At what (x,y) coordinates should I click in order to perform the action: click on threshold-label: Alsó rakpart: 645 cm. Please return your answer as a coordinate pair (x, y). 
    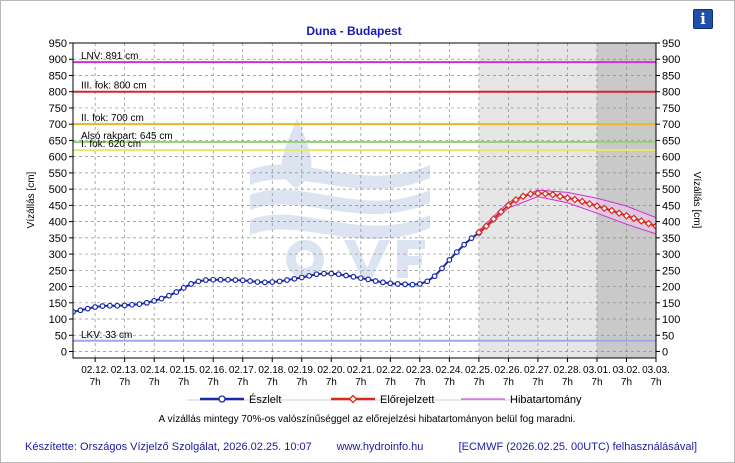
    Looking at the image, I should click on (127, 136).